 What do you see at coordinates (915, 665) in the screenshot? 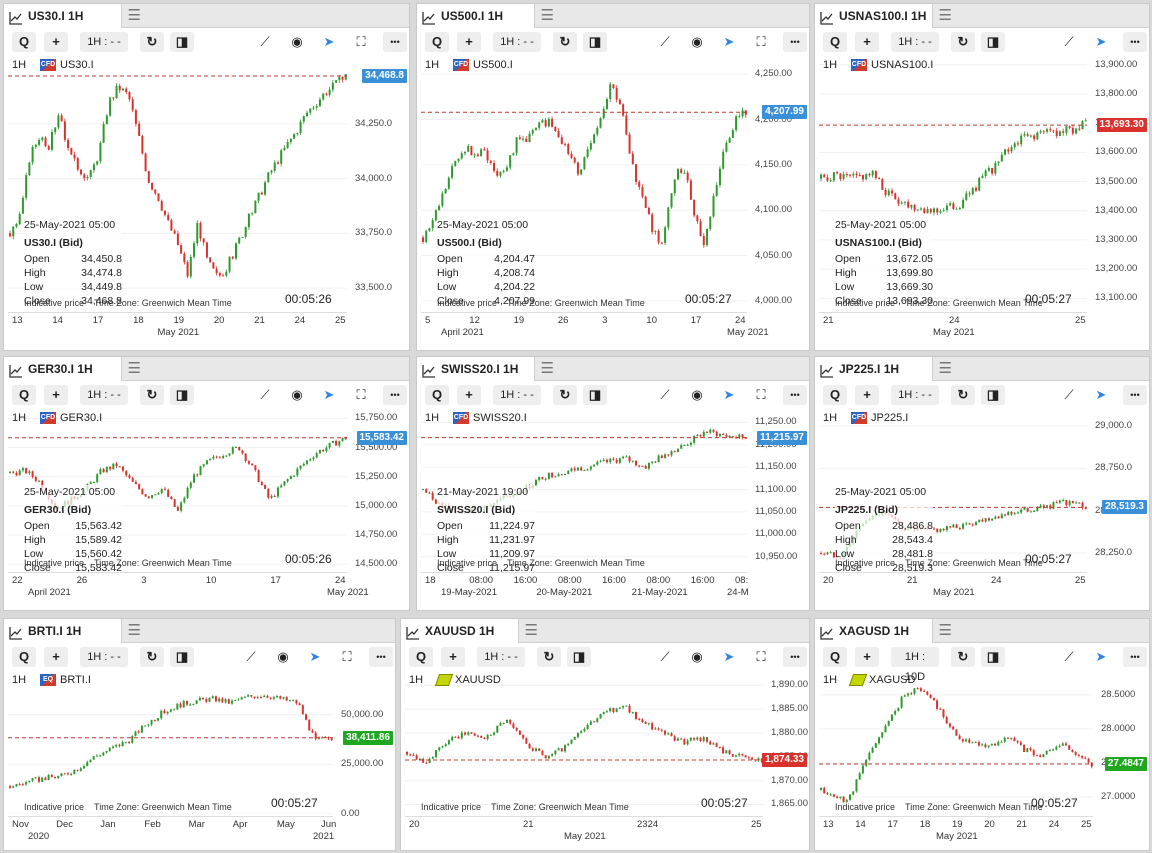
I see `timeframe-button: 1H : 10D` at bounding box center [915, 665].